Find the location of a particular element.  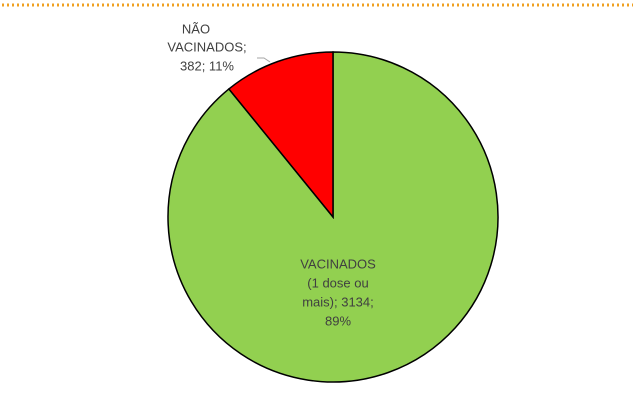

data-label: VACINADOS; is located at coordinates (206, 46).